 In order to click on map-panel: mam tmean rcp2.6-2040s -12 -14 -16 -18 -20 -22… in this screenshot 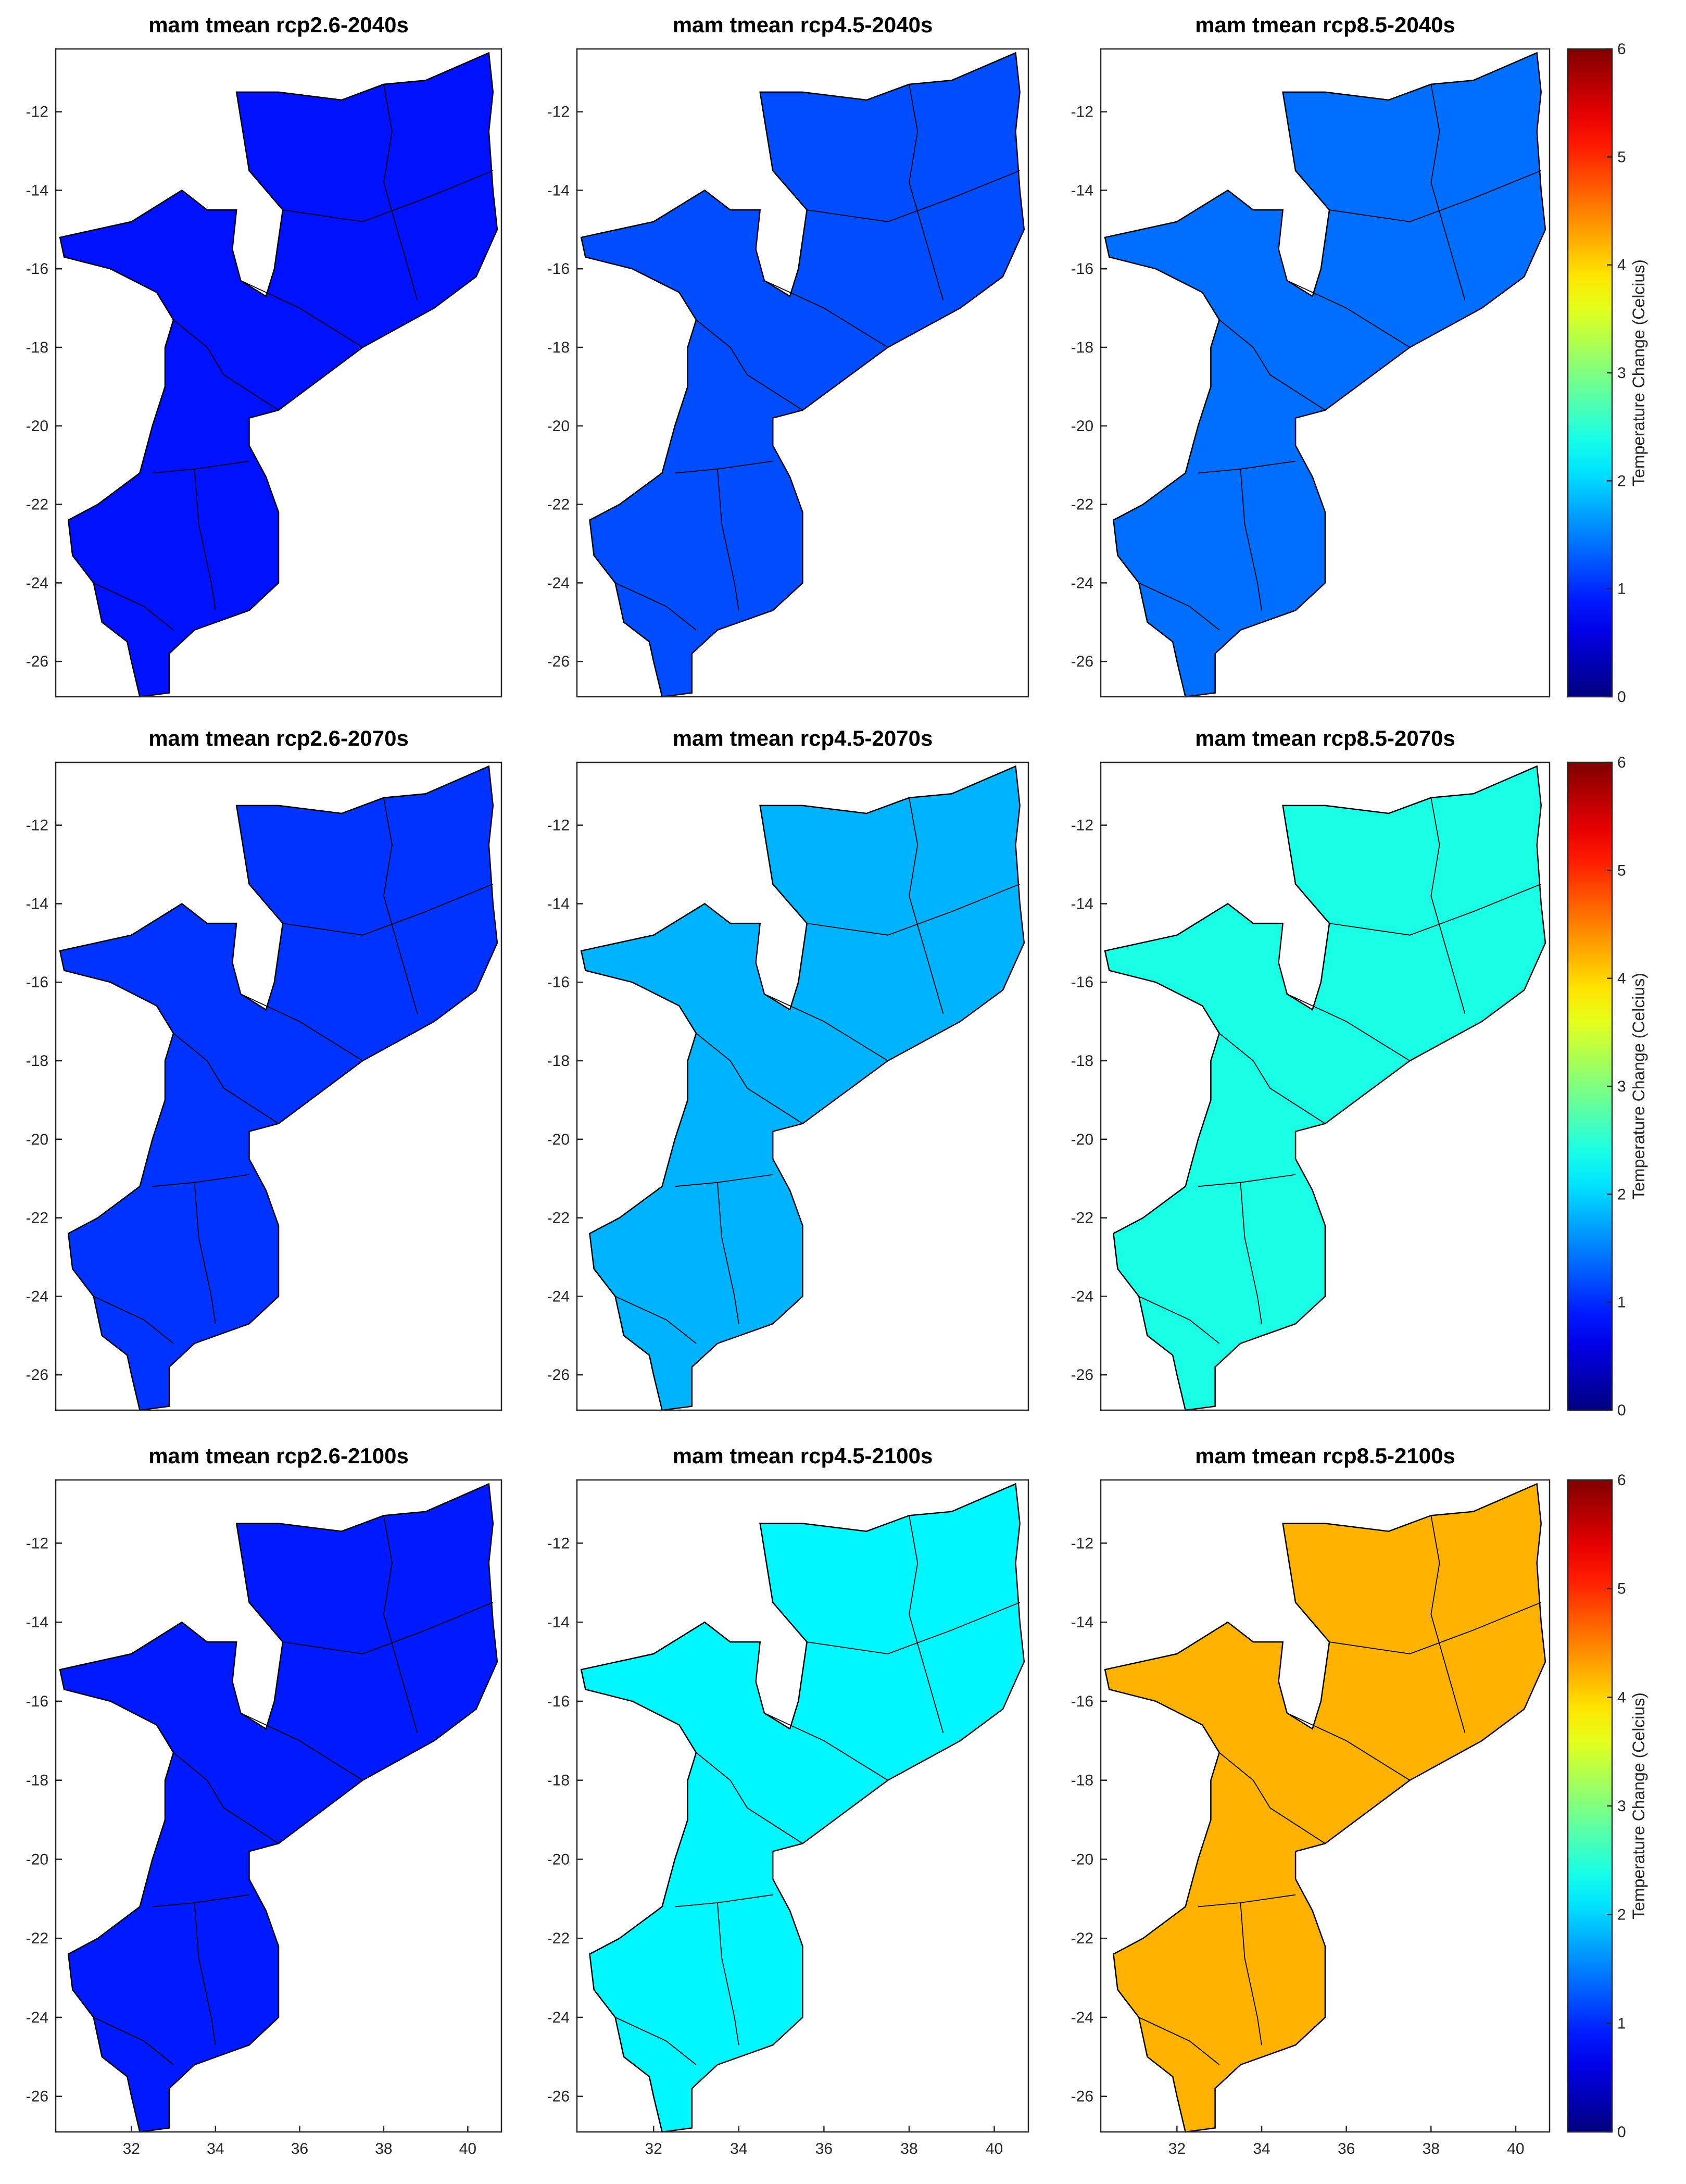, I will do `click(264, 355)`.